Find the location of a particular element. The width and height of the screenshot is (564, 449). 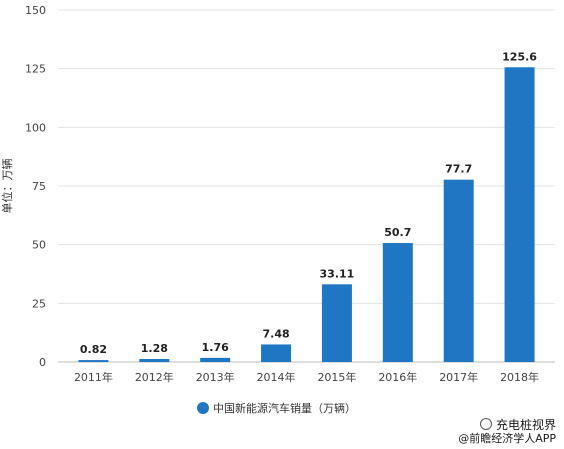

legend-label: 中国新能源汽车销量（万辆） is located at coordinates (284, 408).